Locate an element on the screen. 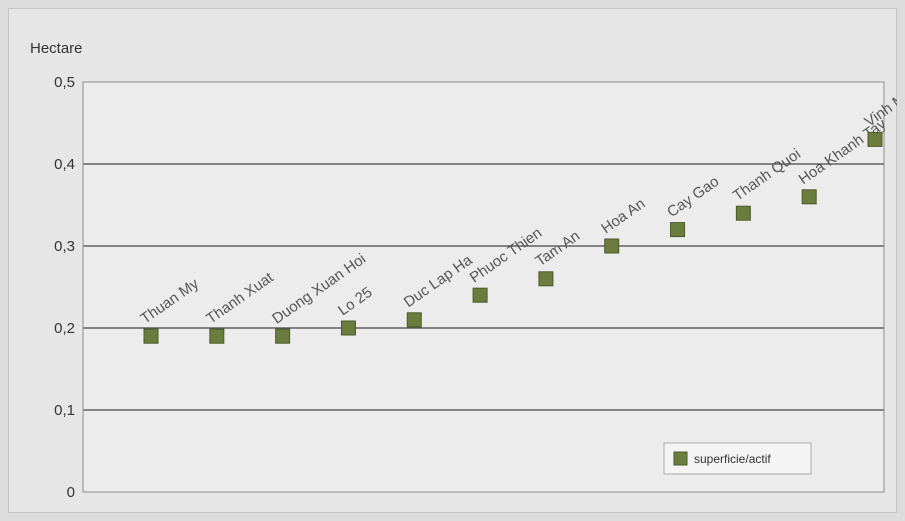 This screenshot has width=905, height=521. y-tick-label-2: 0,2 is located at coordinates (64, 328).